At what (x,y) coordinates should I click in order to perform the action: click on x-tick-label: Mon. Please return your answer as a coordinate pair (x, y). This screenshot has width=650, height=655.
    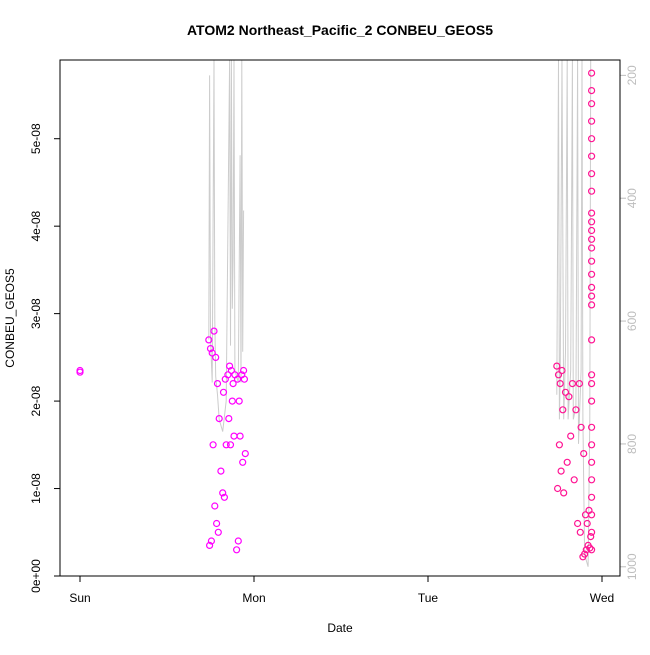
    Looking at the image, I should click on (253, 598).